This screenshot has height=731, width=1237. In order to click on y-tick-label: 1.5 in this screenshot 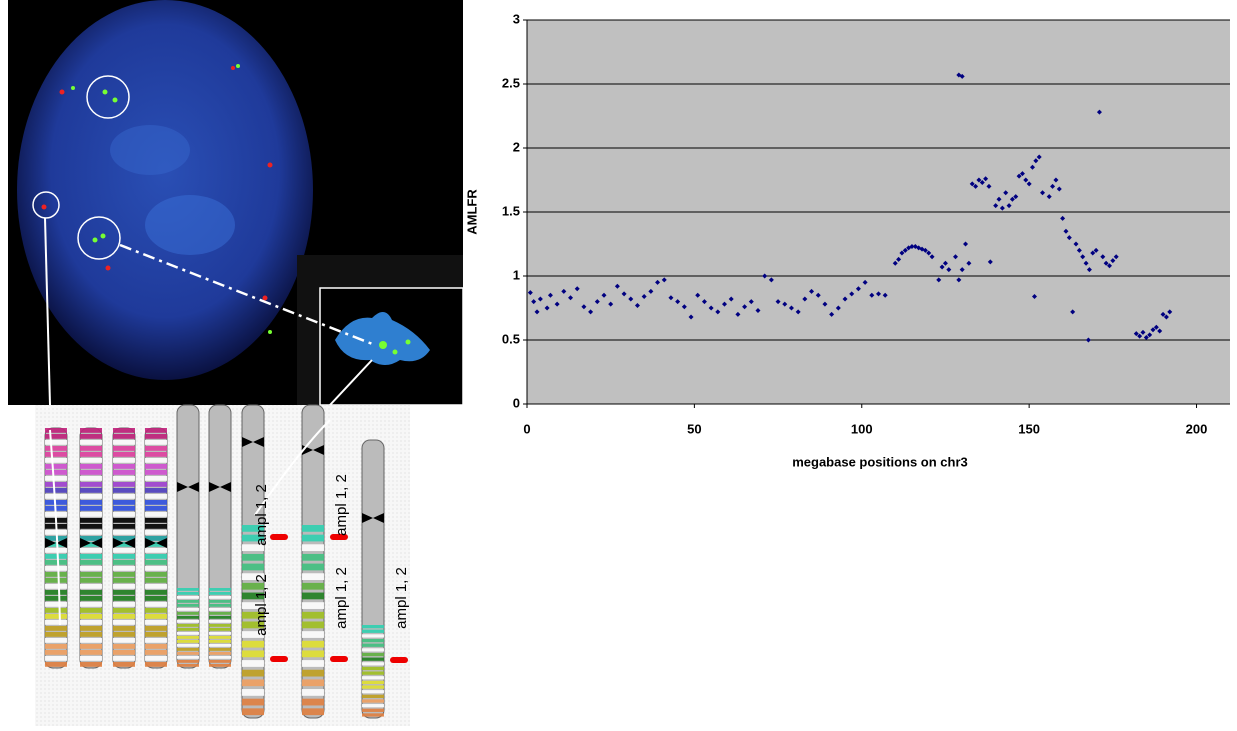, I will do `click(511, 210)`.